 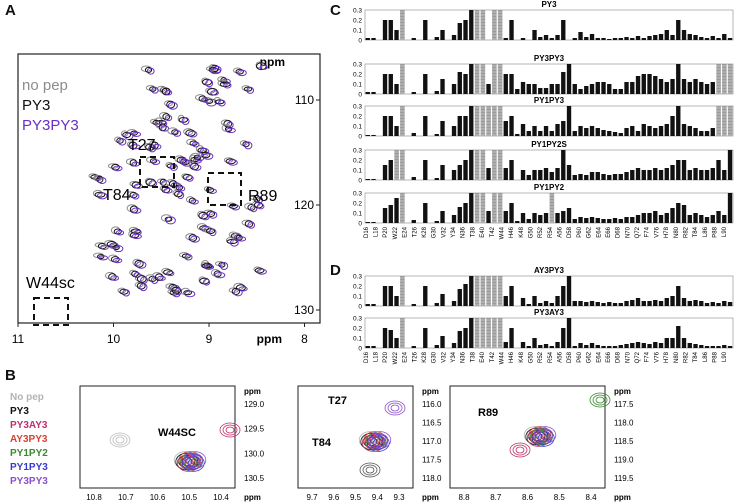 What do you see at coordinates (189, 497) in the screenshot?
I see `x-tick-label: 10.5` at bounding box center [189, 497].